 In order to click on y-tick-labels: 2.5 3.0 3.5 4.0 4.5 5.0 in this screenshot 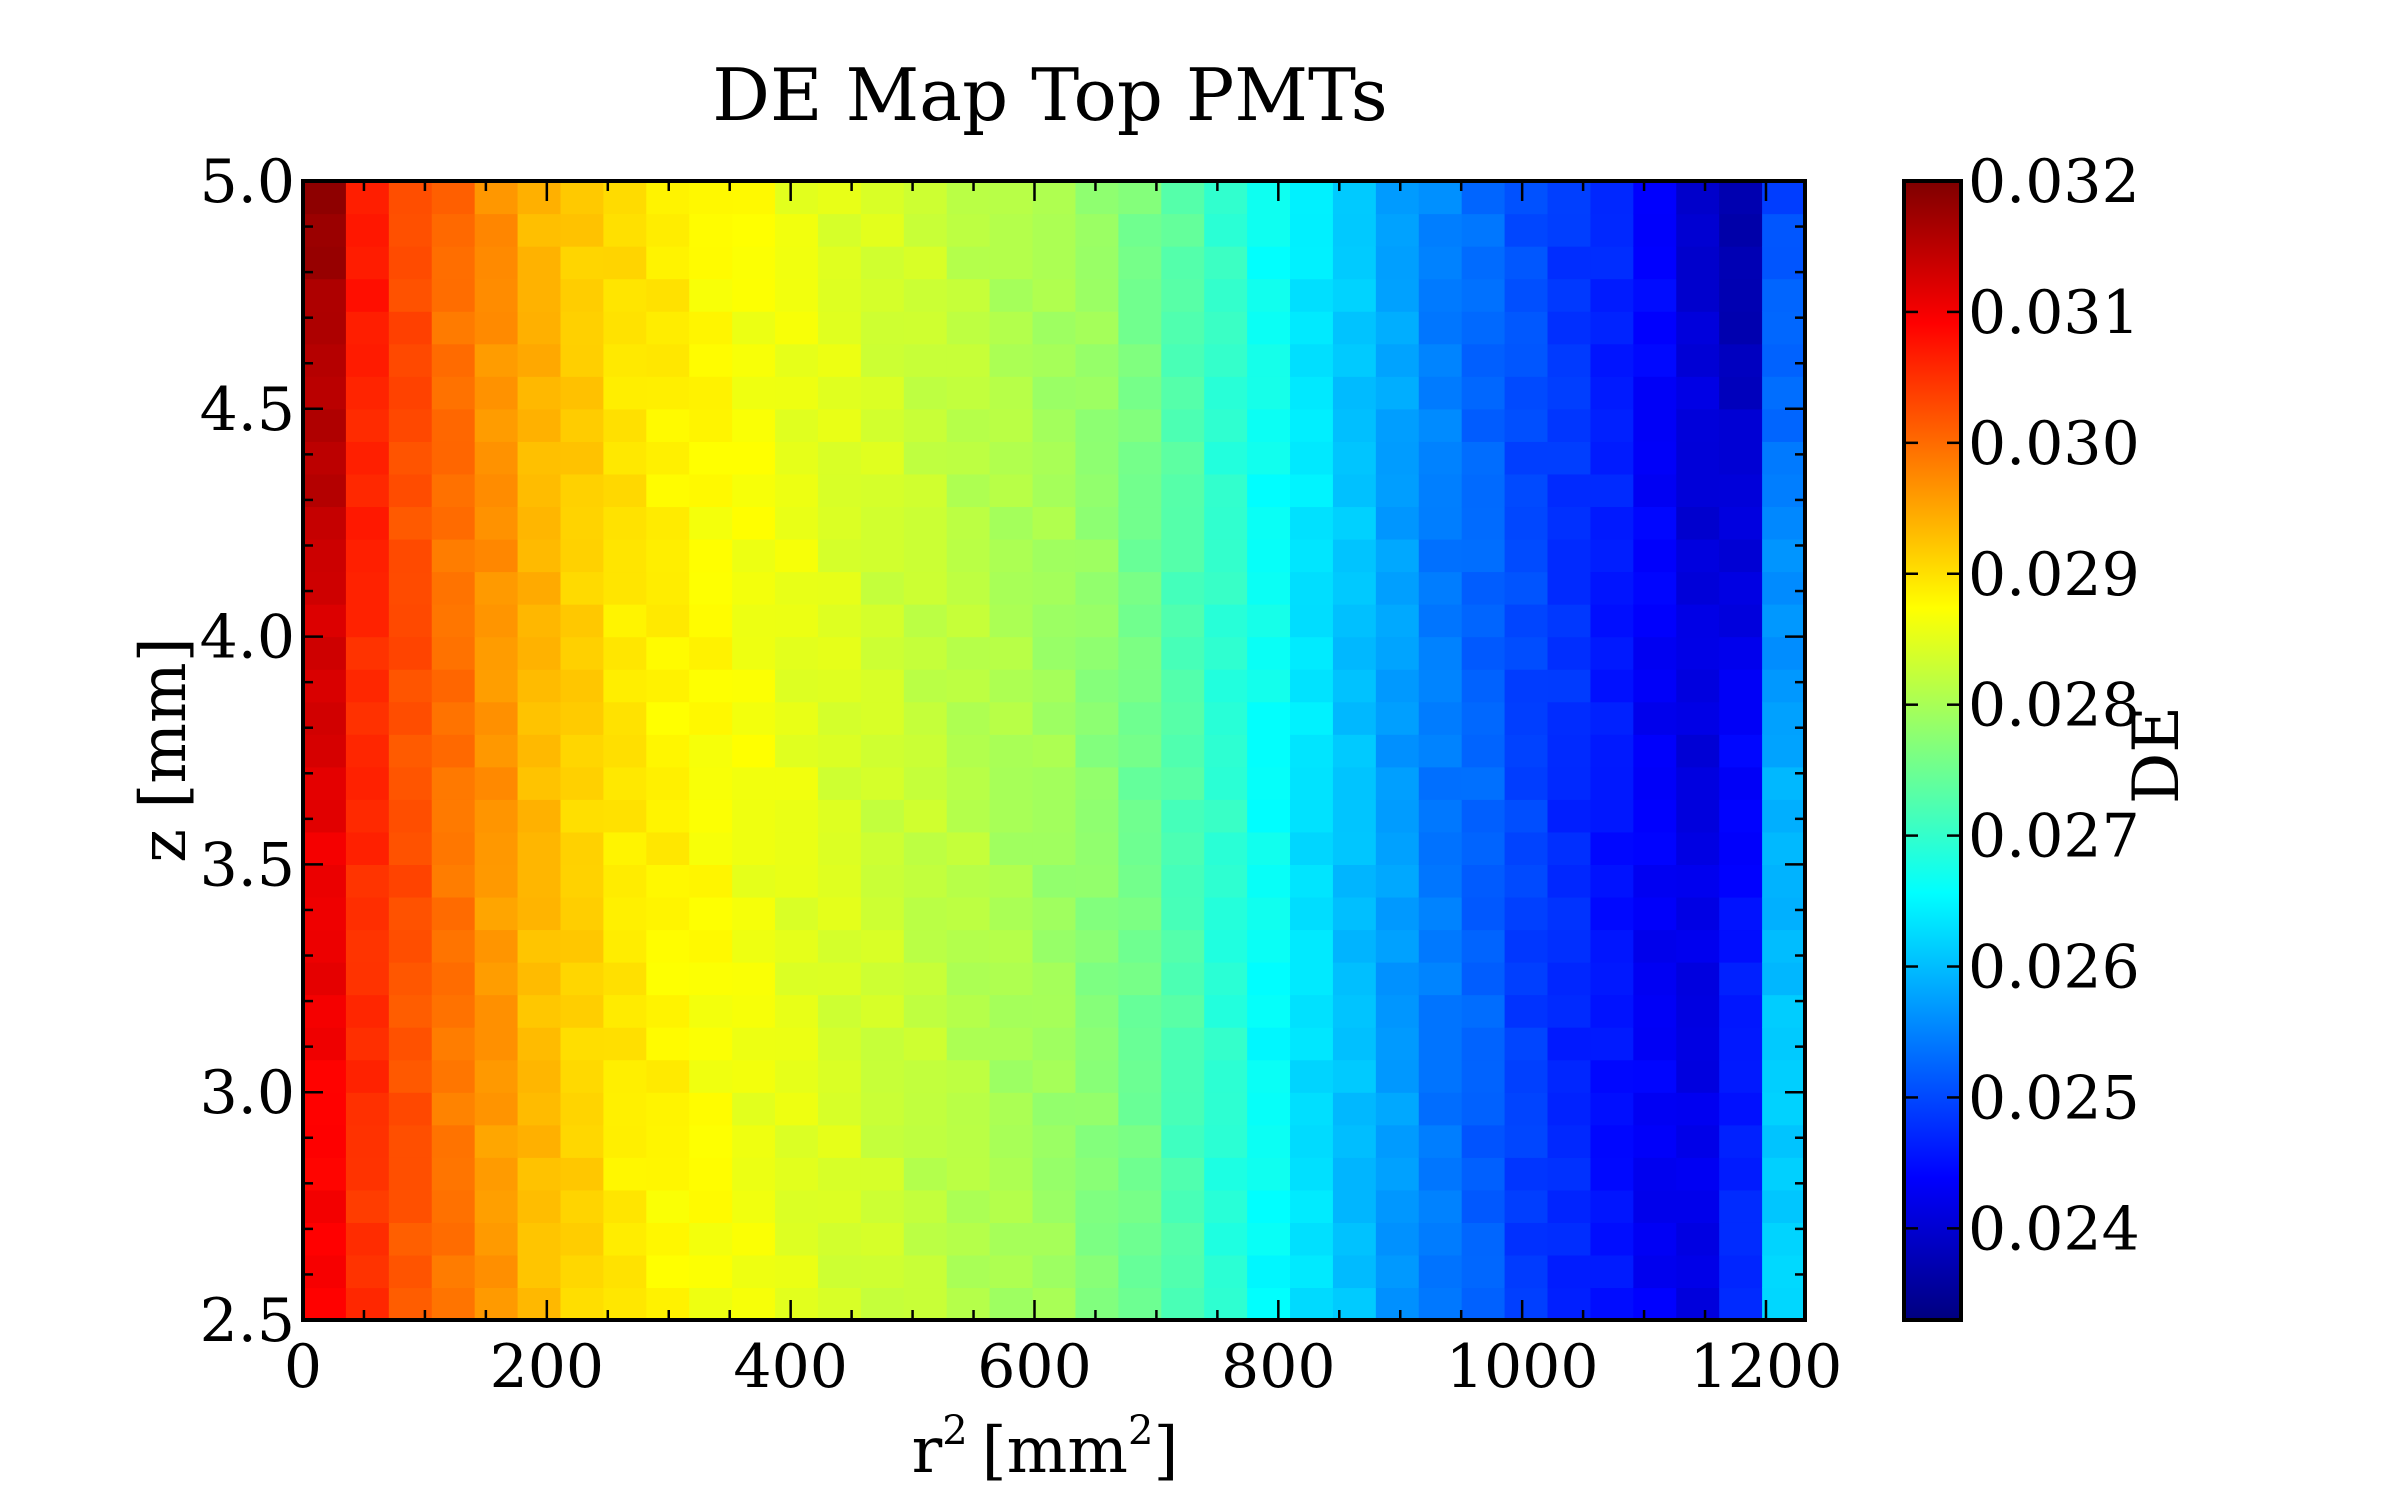, I will do `click(247, 751)`.